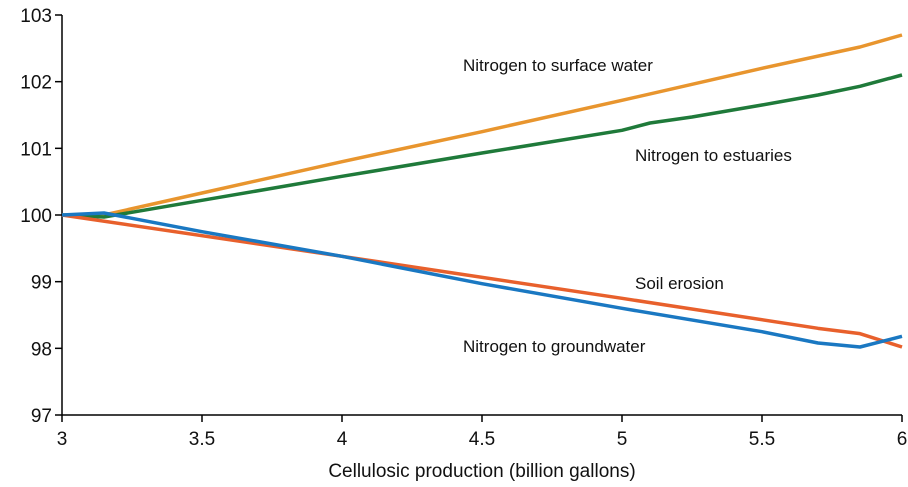  What do you see at coordinates (482, 439) in the screenshot?
I see `x-tick-label: 4.5` at bounding box center [482, 439].